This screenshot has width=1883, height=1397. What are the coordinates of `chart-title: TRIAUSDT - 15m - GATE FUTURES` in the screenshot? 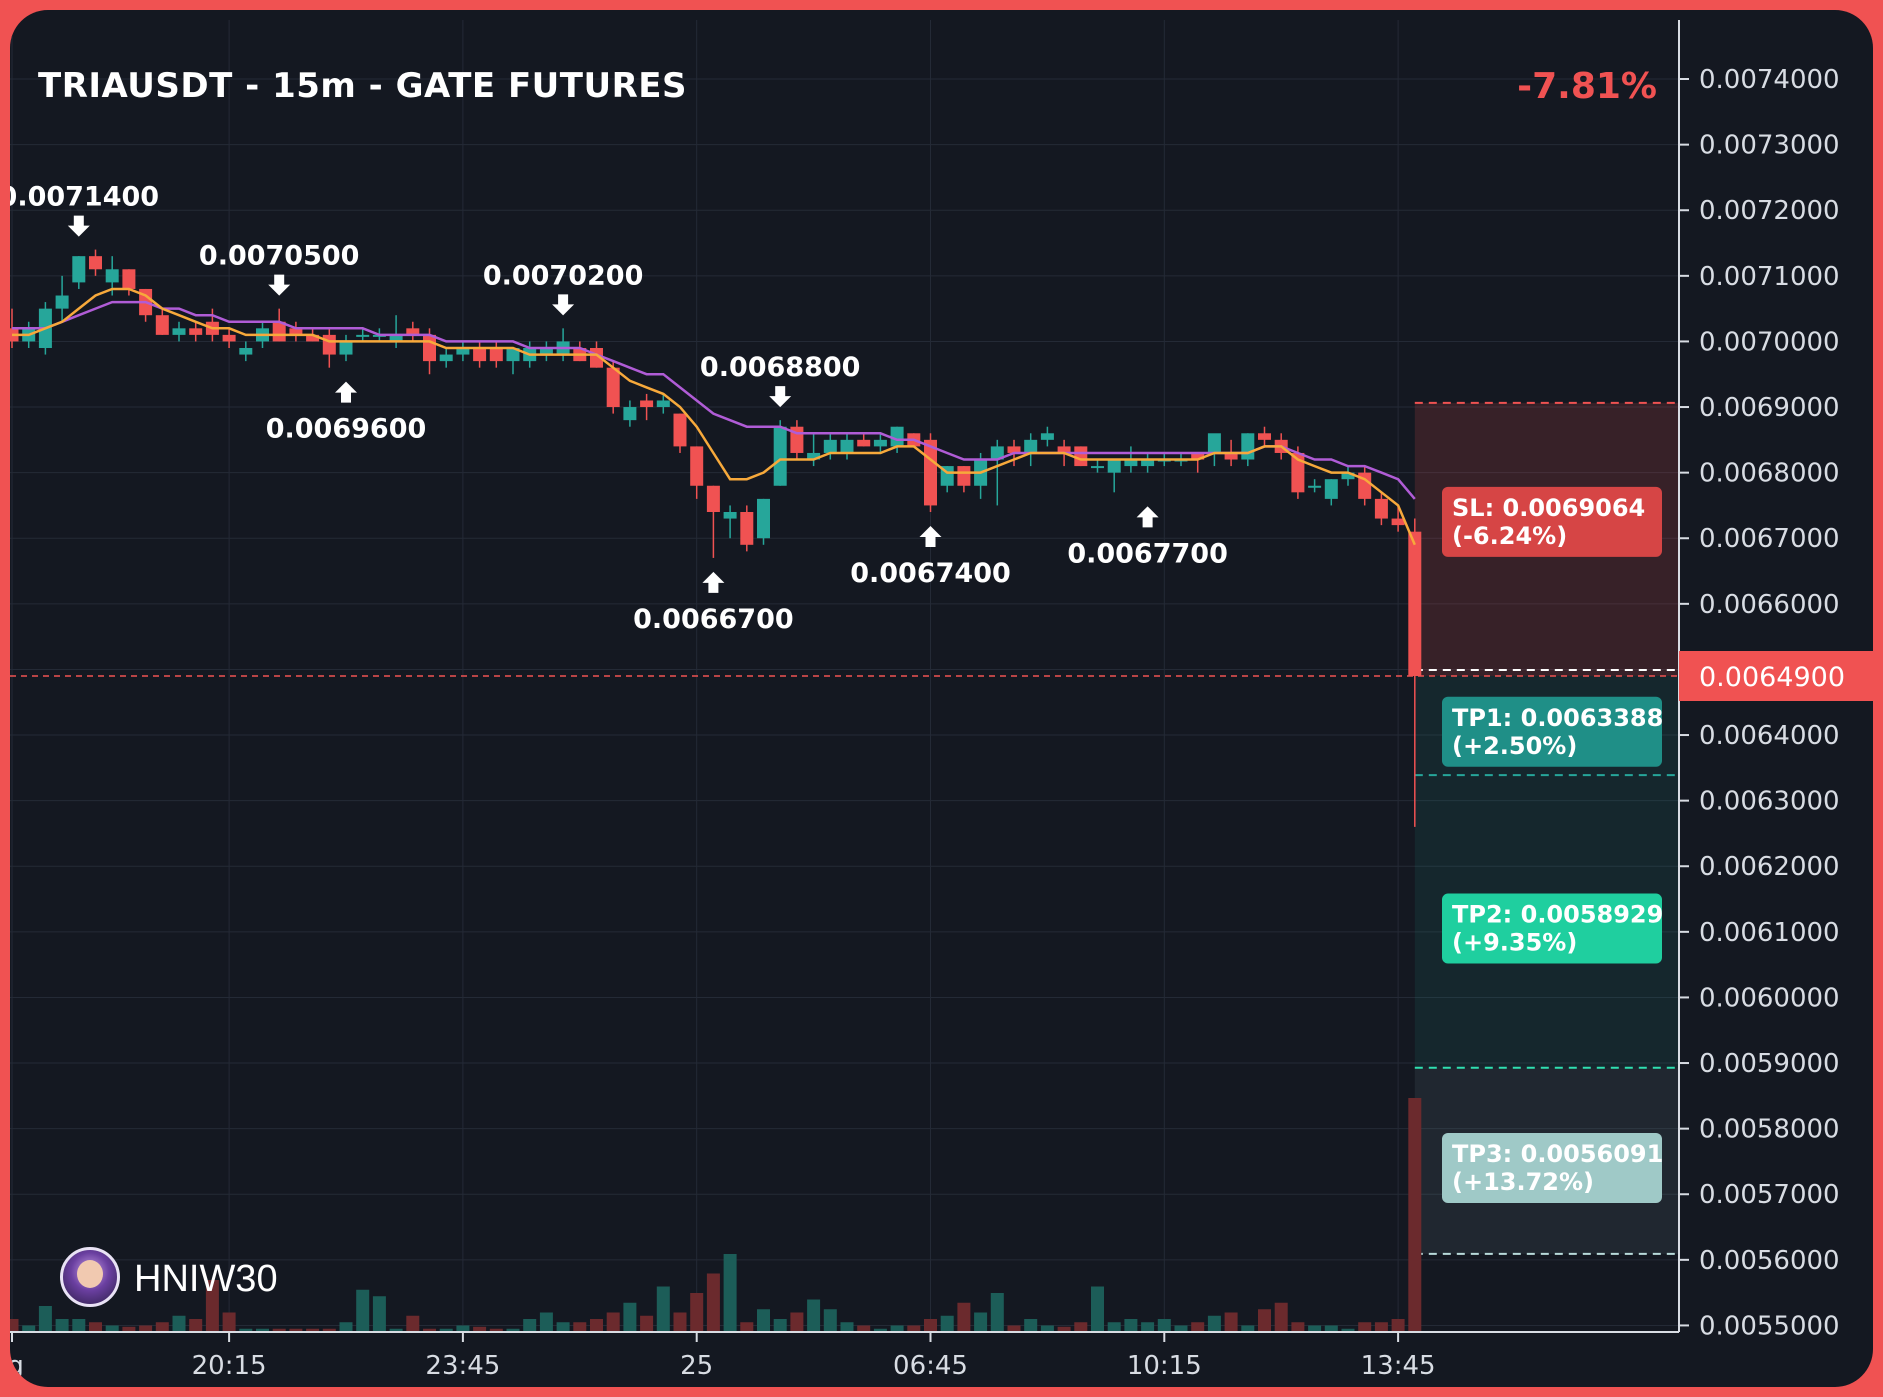 It's located at (362, 86).